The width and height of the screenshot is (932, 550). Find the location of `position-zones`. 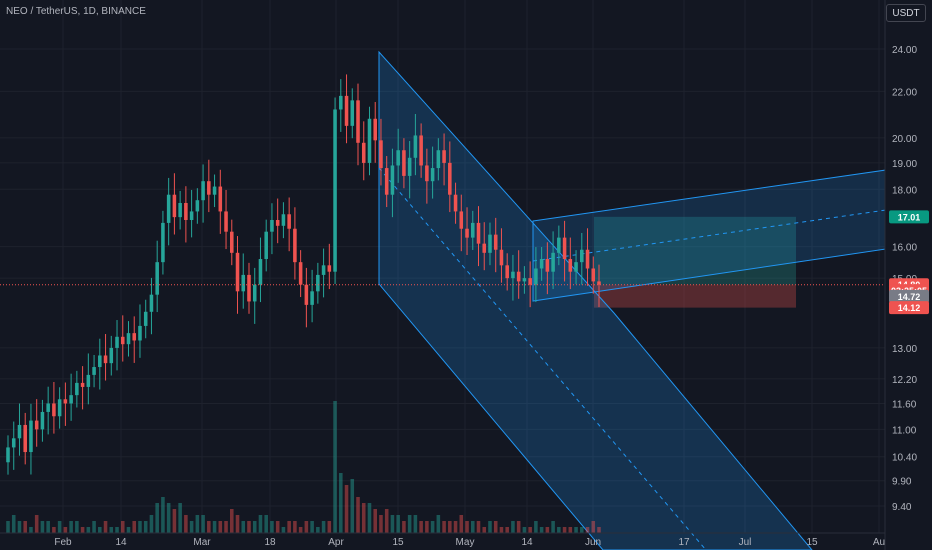

position-zones is located at coordinates (695, 262).